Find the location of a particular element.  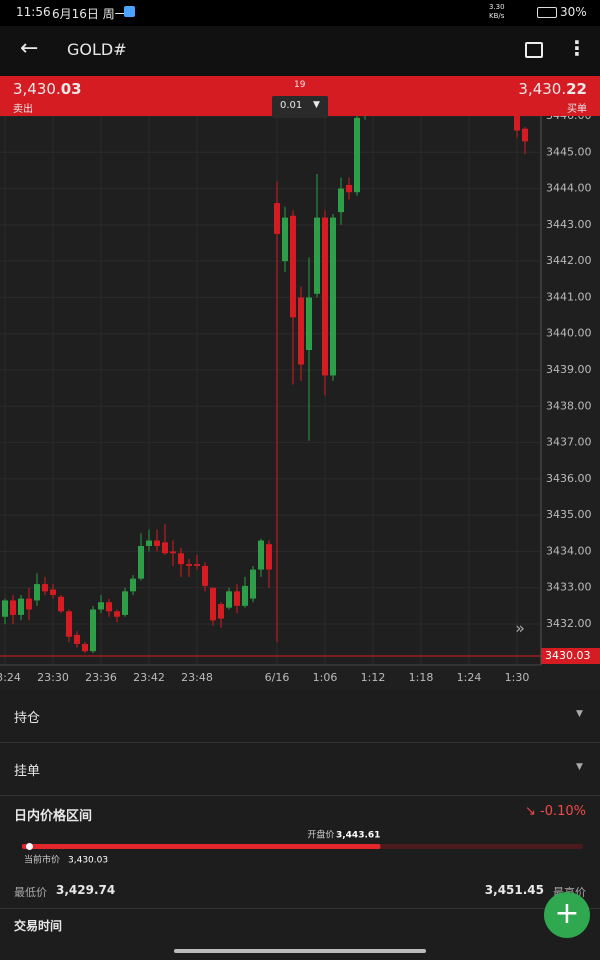

change-value: -0.10% is located at coordinates (563, 811).